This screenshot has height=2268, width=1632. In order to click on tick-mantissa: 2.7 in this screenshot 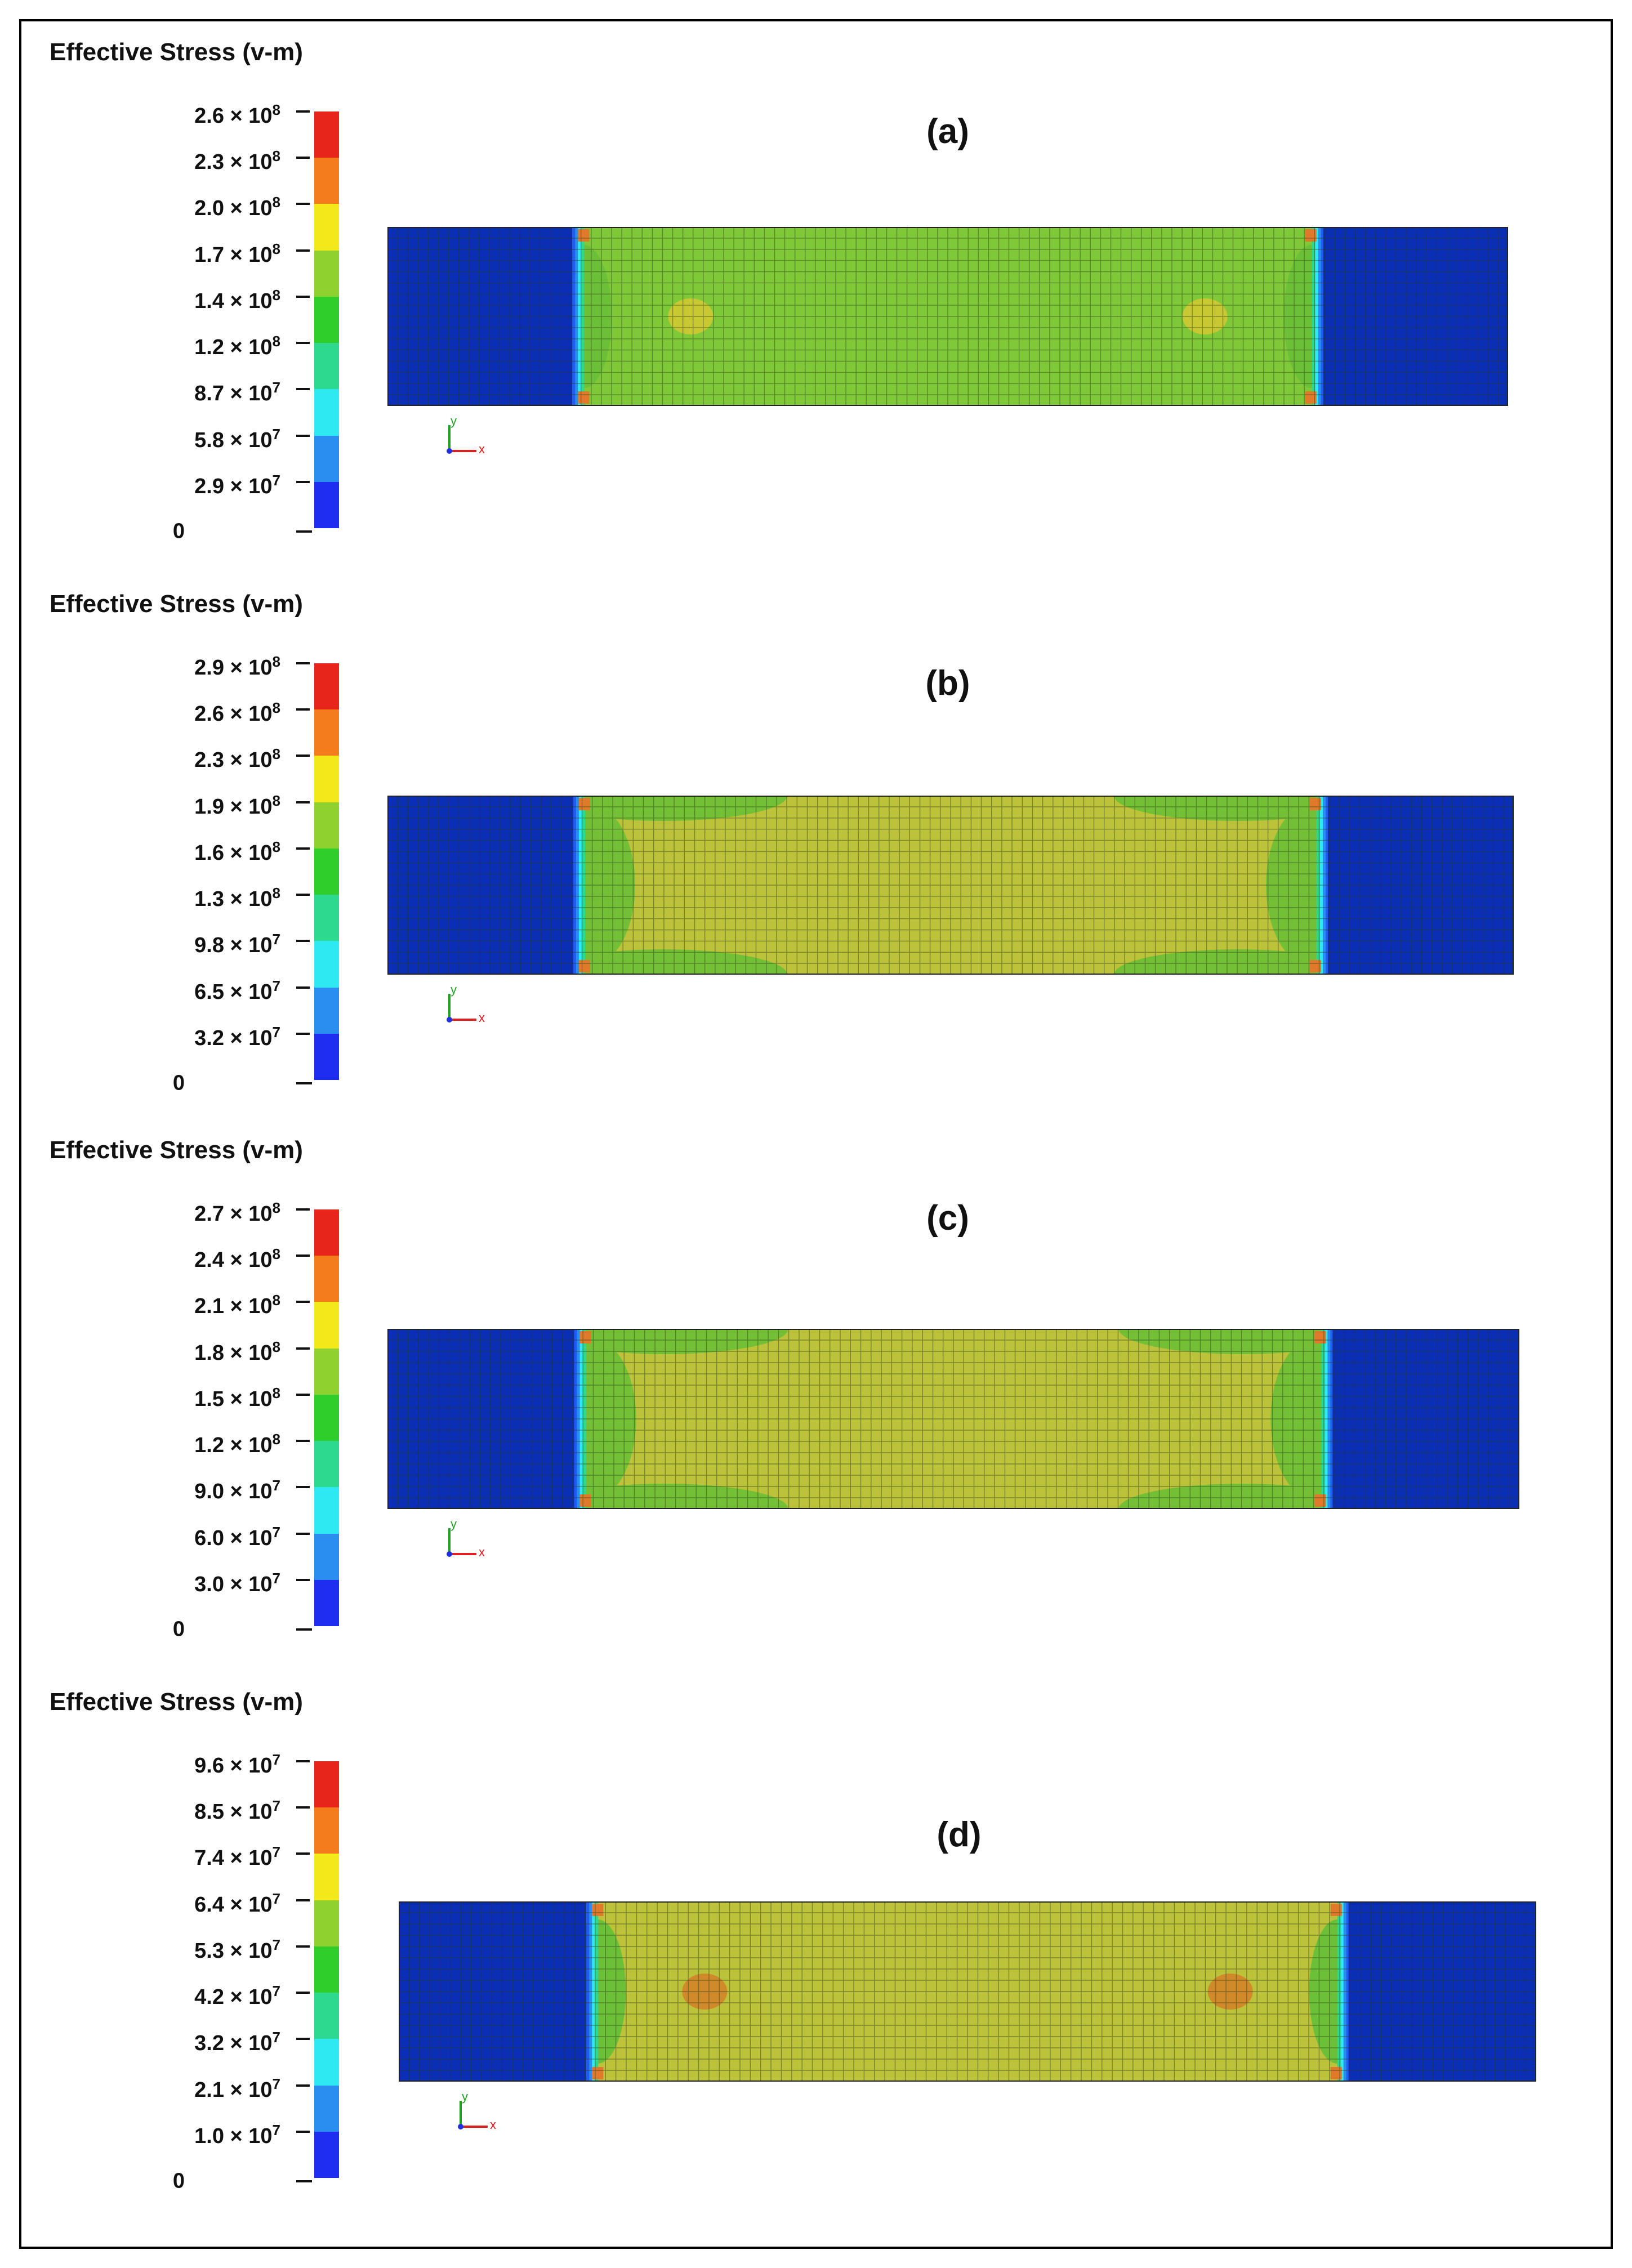, I will do `click(209, 1214)`.